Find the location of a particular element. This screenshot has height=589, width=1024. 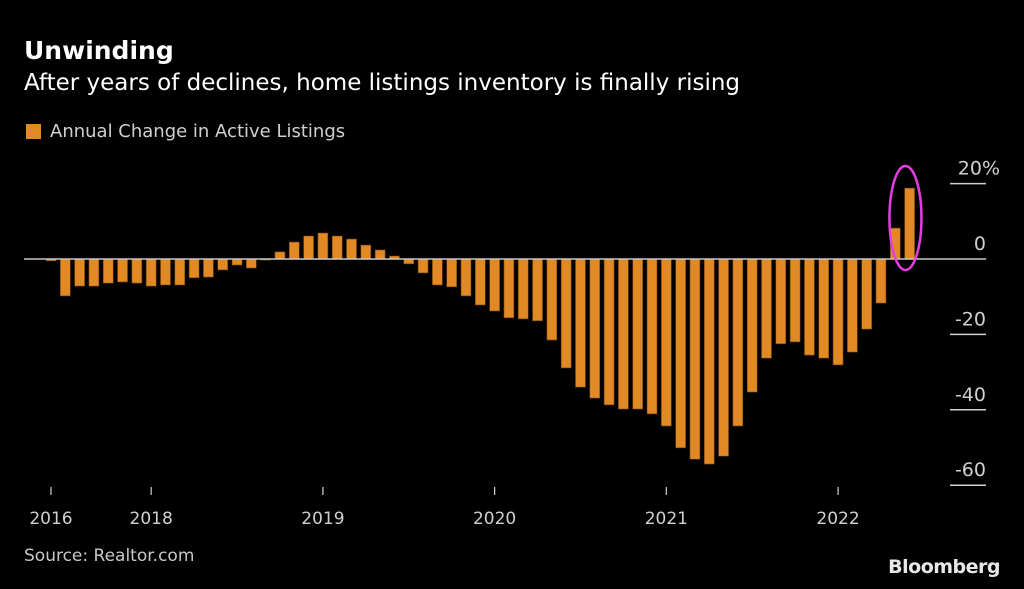

x-tick-label: 2022 is located at coordinates (837, 519).